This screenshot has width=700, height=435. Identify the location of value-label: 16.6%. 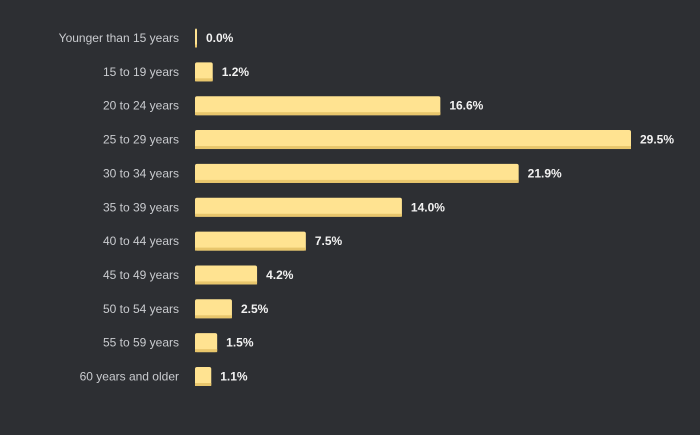
(466, 106).